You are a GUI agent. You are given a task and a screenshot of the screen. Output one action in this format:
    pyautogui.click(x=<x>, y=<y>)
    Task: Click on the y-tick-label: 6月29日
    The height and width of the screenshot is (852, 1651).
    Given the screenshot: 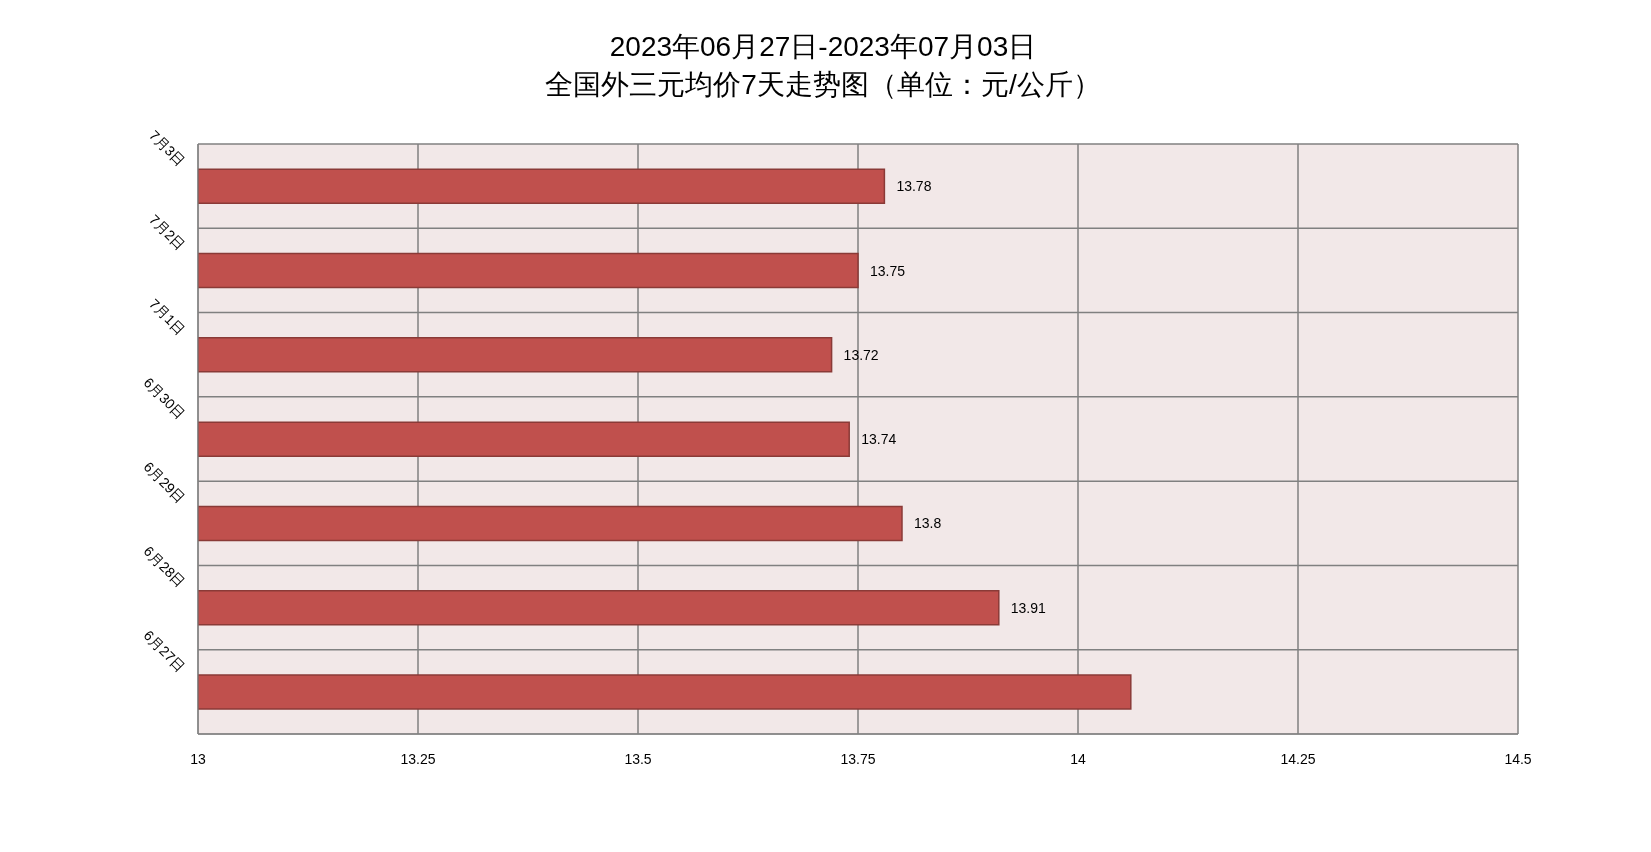 What is the action you would take?
    pyautogui.click(x=164, y=482)
    